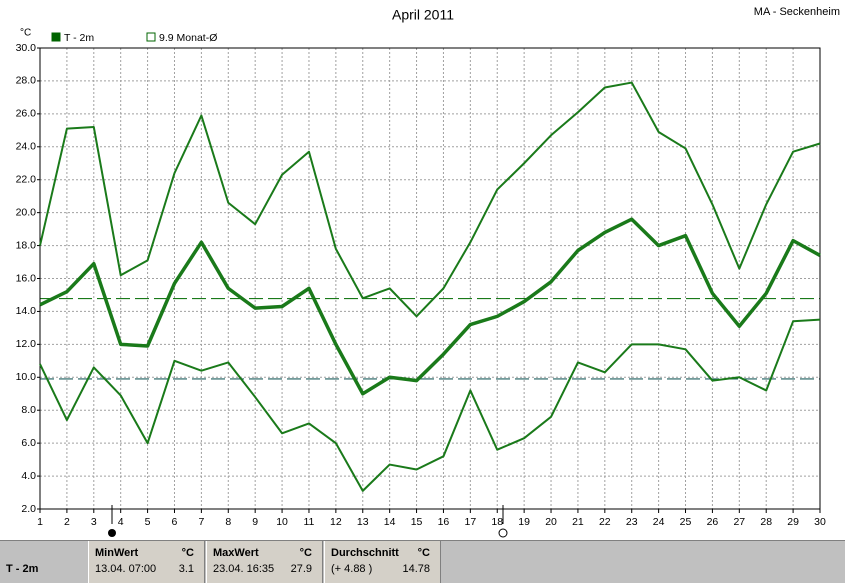 The image size is (845, 583). Describe the element at coordinates (40, 522) in the screenshot. I see `x-tick-label: 1` at that location.